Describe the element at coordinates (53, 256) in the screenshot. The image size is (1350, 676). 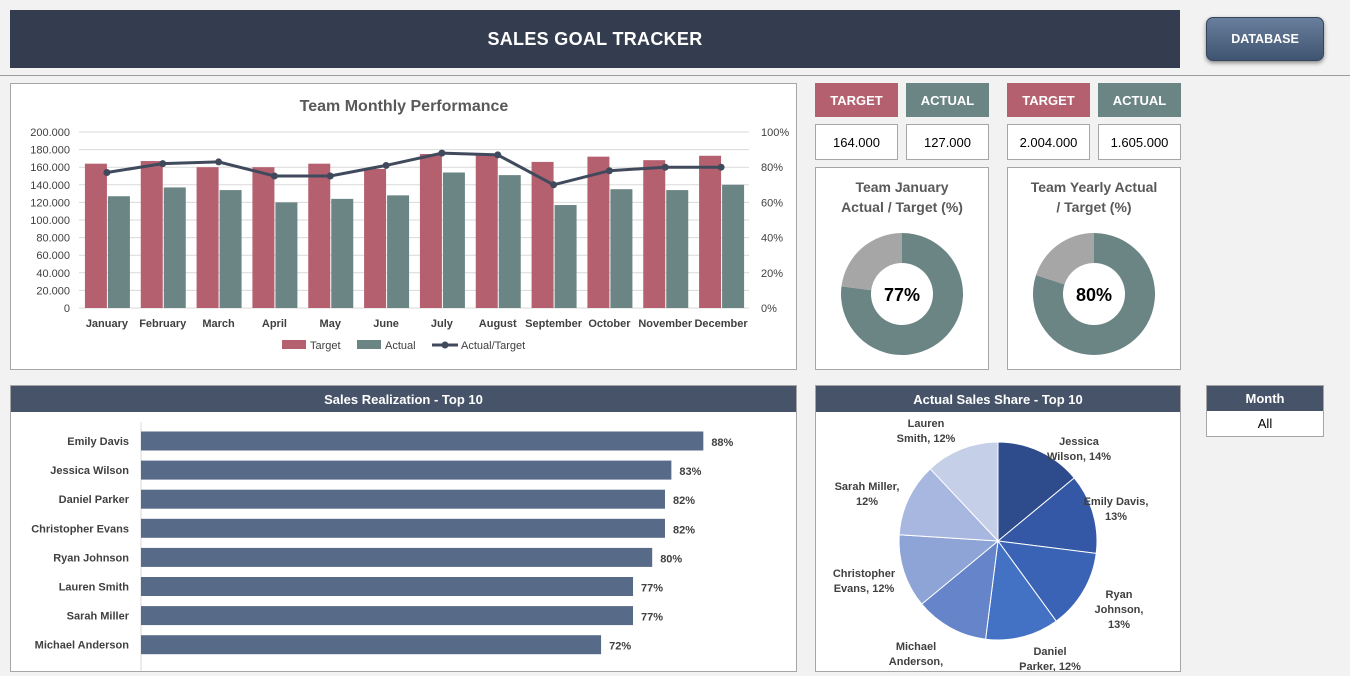
I see `y-tick-label: 60.000` at that location.